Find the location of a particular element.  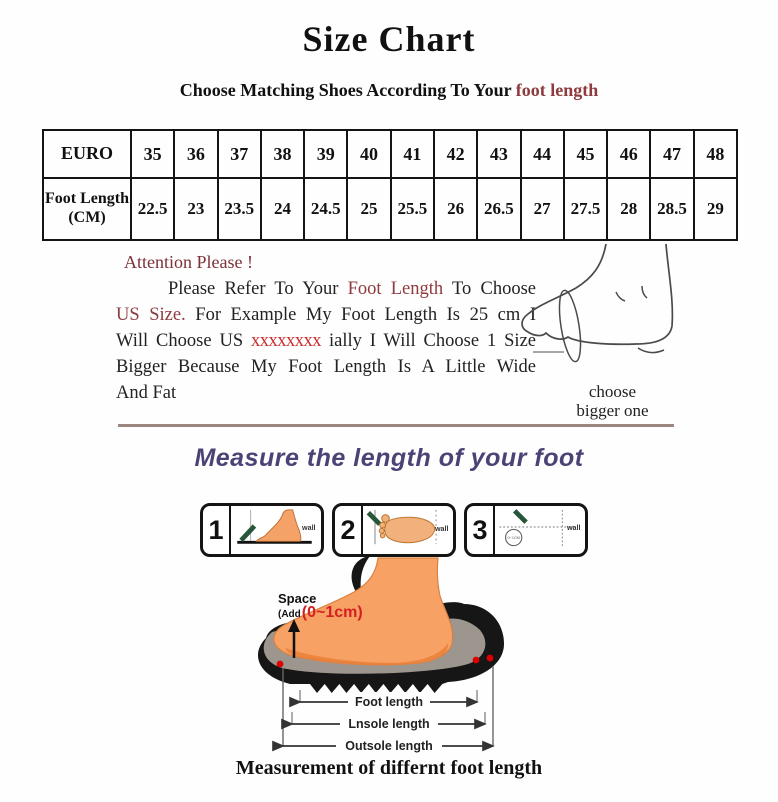

insole-length-label: Lnsole length is located at coordinates (388, 724).